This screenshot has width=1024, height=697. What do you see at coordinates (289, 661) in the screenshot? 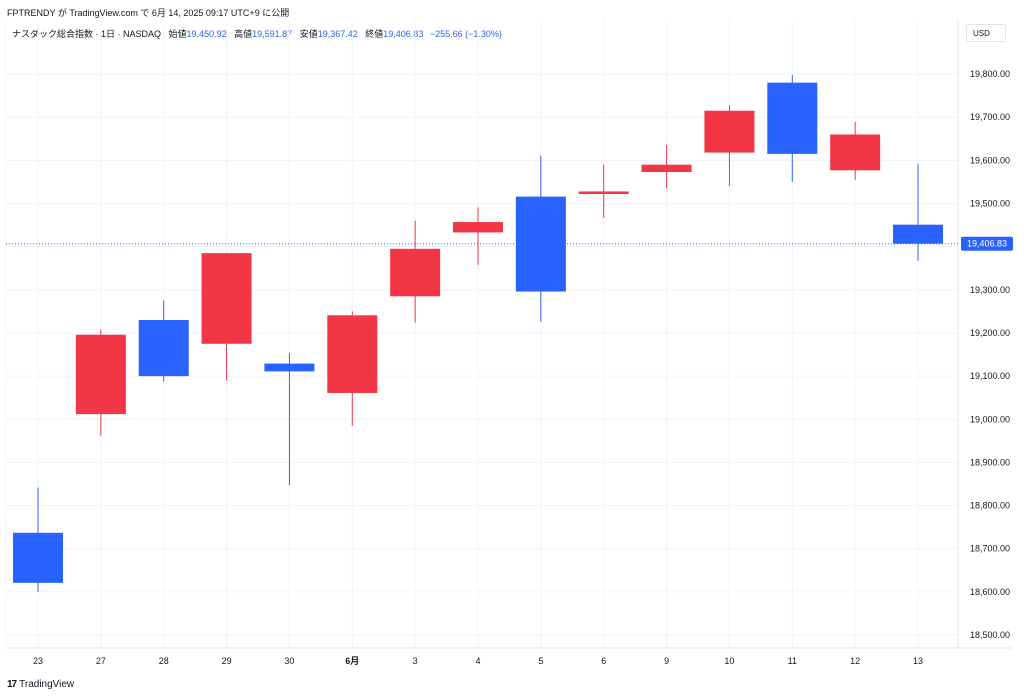
I see `time-tick-label: 30` at bounding box center [289, 661].